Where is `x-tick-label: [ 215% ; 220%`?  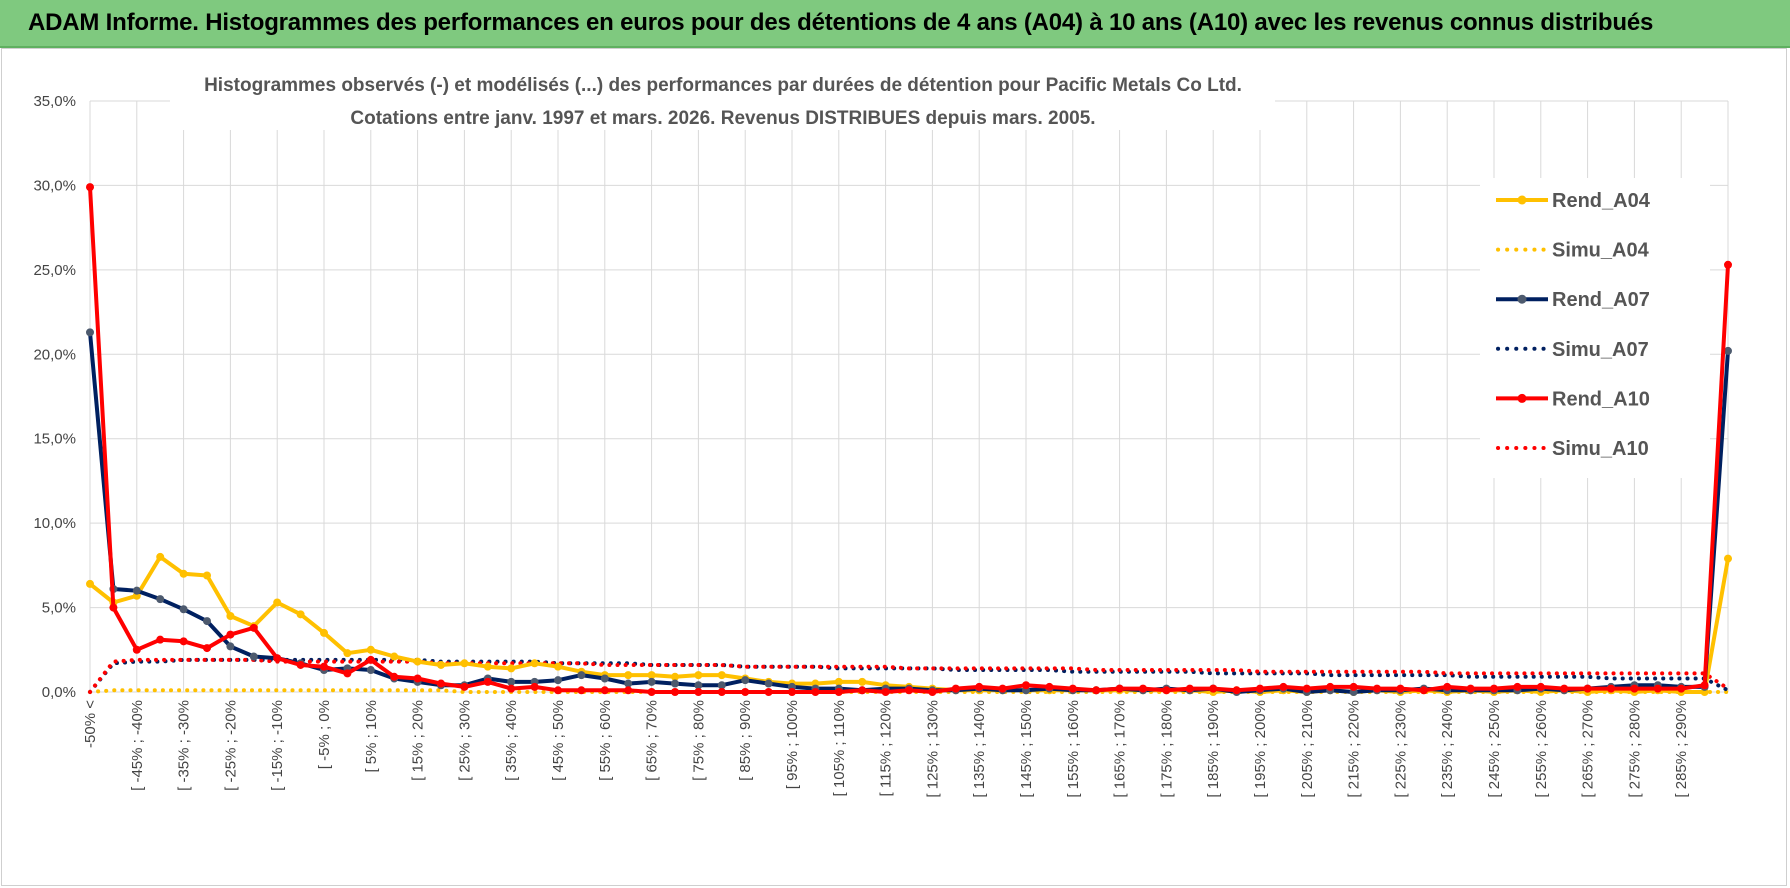
x-tick-label: [ 215% ; 220% is located at coordinates (1354, 749).